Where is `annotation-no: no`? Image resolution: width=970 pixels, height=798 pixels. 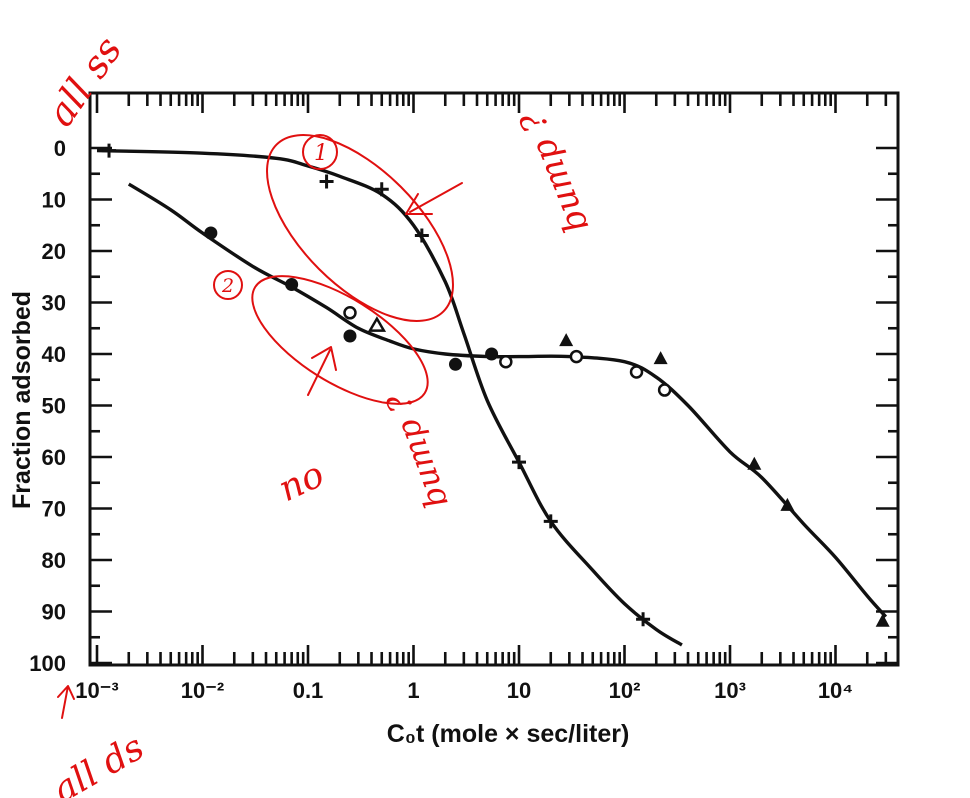 annotation-no: no is located at coordinates (301, 482).